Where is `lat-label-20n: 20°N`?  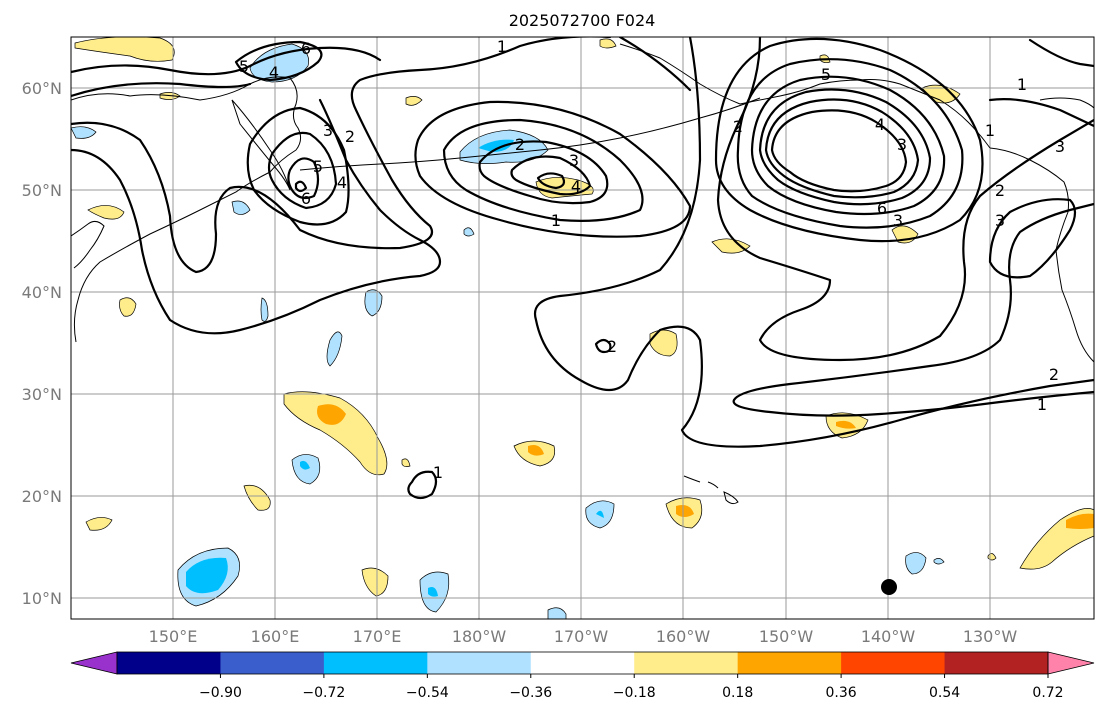
lat-label-20n: 20°N is located at coordinates (42, 496).